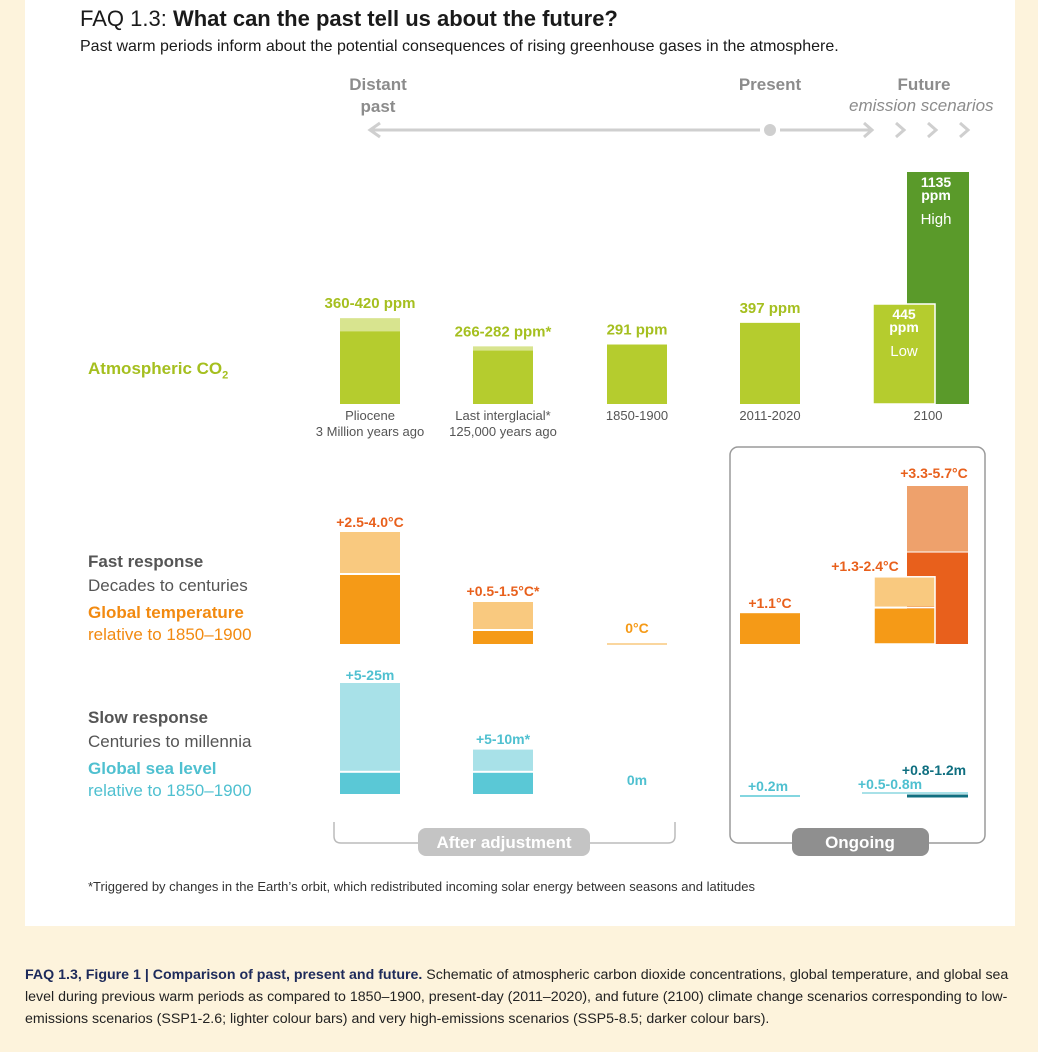 Image resolution: width=1038 pixels, height=1052 pixels. What do you see at coordinates (933, 473) in the screenshot?
I see `temp-value-label-5: +3.3-5.7°C` at bounding box center [933, 473].